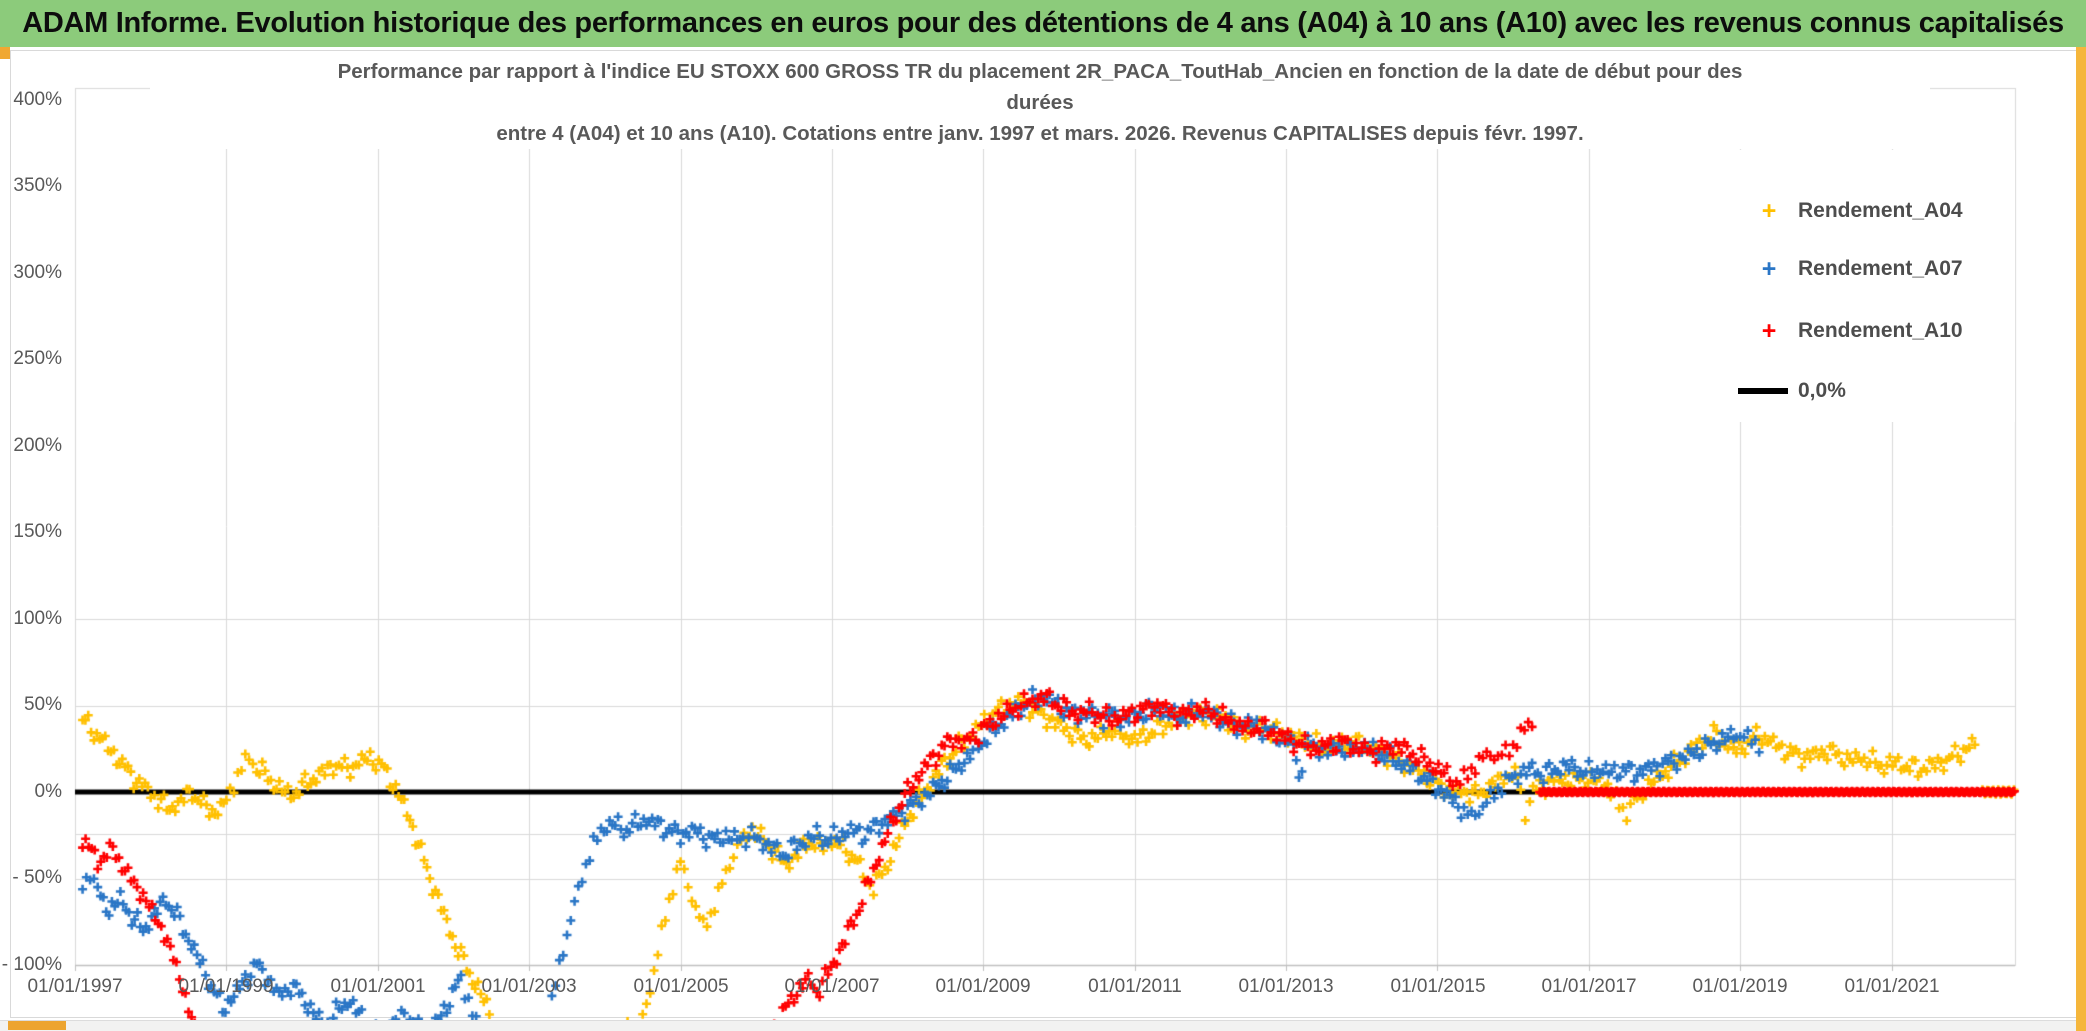 The width and height of the screenshot is (2086, 1031). What do you see at coordinates (37, 531) in the screenshot?
I see `y-tick-label-150: 150%` at bounding box center [37, 531].